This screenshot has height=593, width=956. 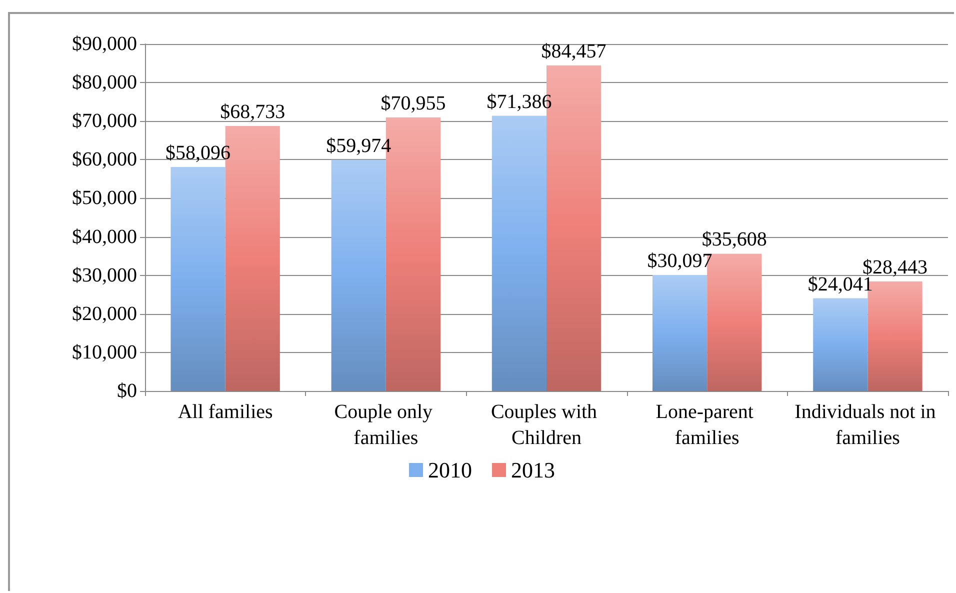 I want to click on text: $58,096, so click(x=198, y=153).